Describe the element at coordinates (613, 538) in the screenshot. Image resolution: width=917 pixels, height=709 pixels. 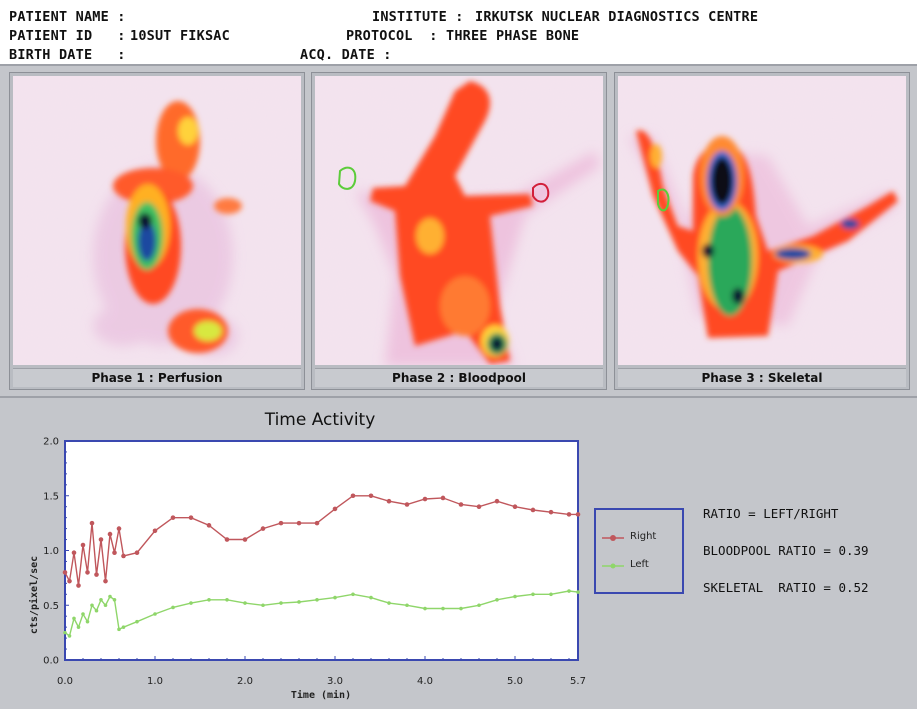
I see `right-series-swatch` at that location.